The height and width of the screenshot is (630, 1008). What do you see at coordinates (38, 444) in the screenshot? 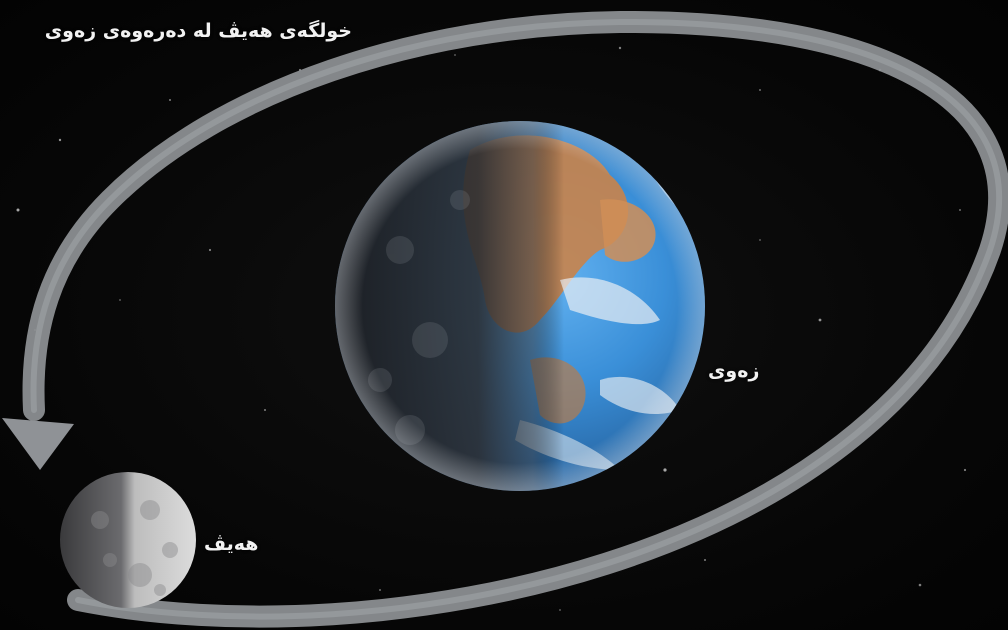
I see `arrow-head` at bounding box center [38, 444].